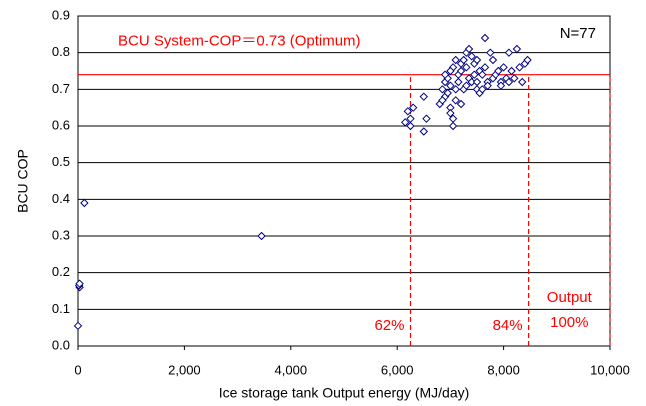  I want to click on y-tick-label: 0.0, so click(61, 344).